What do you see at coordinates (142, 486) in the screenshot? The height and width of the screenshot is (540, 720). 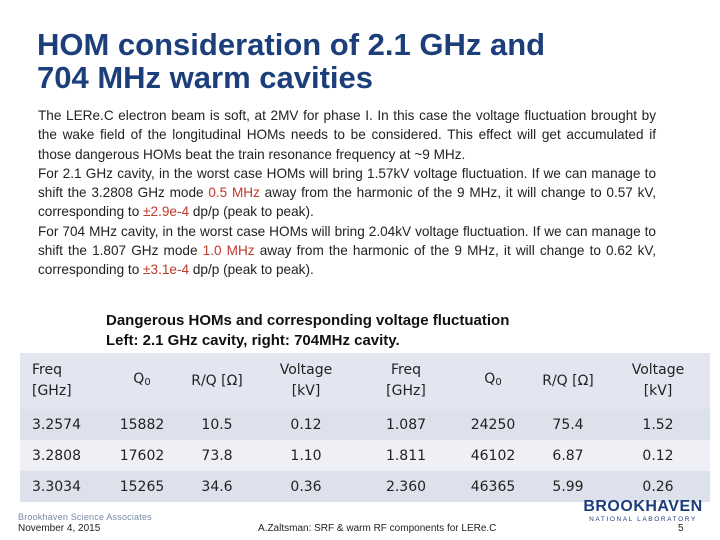 I see `table-cell: 15265` at bounding box center [142, 486].